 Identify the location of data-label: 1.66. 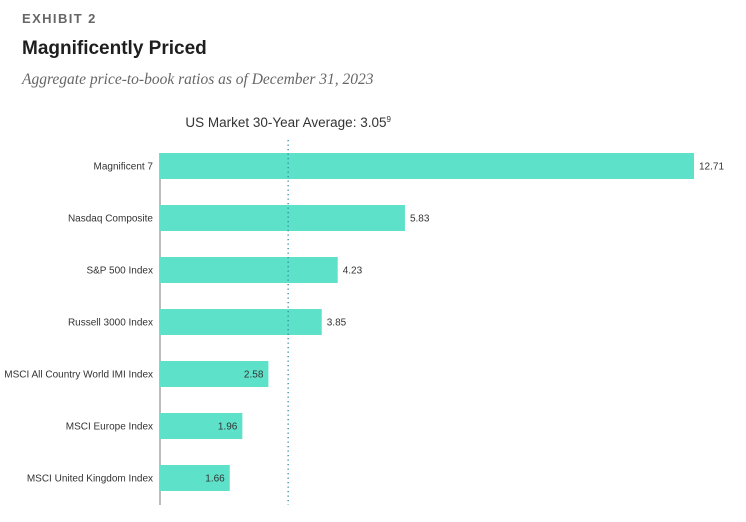
(215, 479).